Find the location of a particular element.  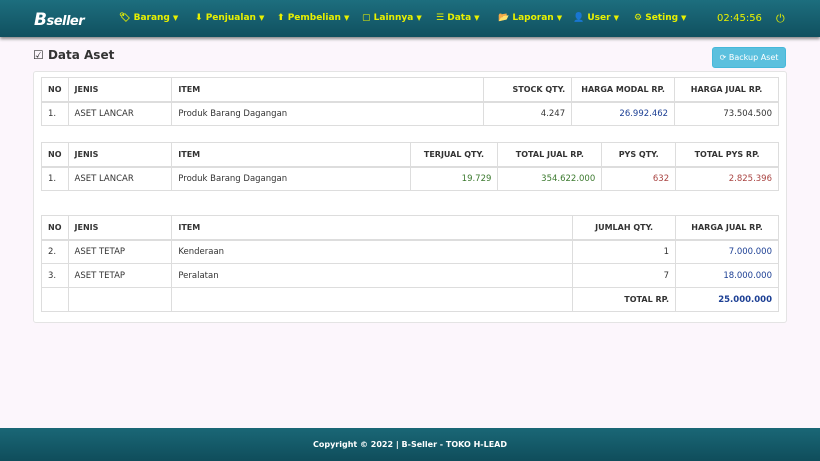

nav-menu-lainnya: ▢ Lainnya ▼ is located at coordinates (392, 18).